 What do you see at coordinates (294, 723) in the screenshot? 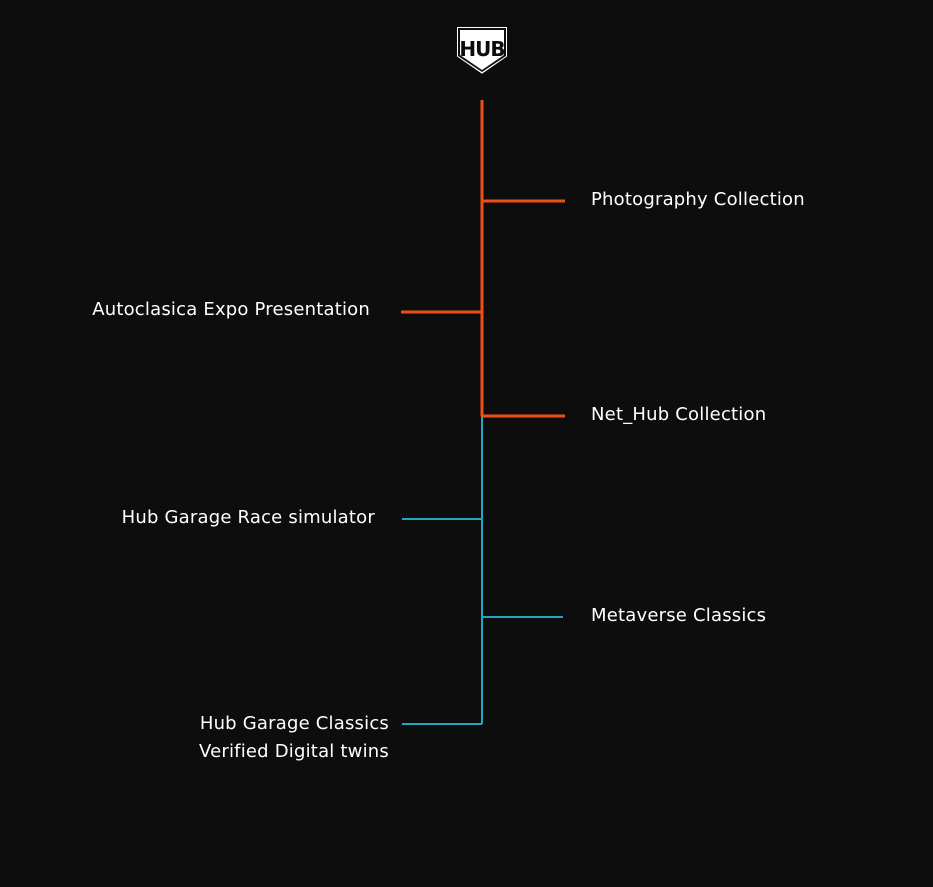
I see `label-garage-classics-line1: Hub Garage Classics` at bounding box center [294, 723].